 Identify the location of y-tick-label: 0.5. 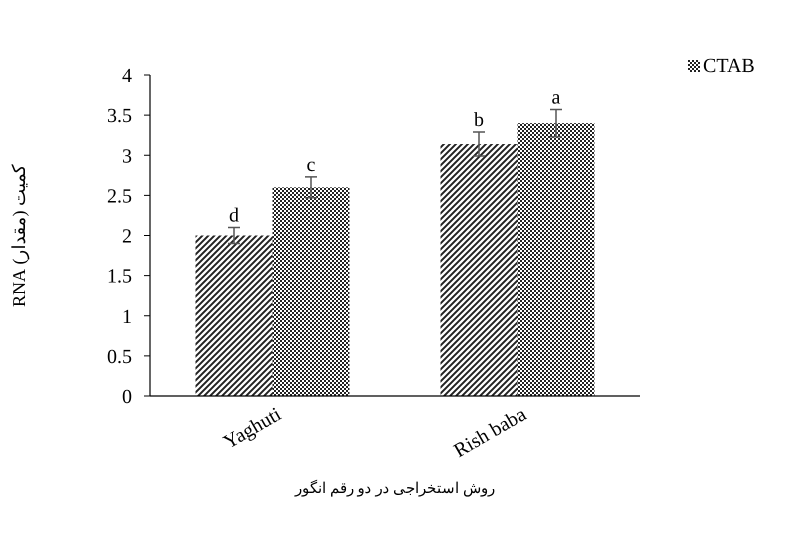
(119, 357).